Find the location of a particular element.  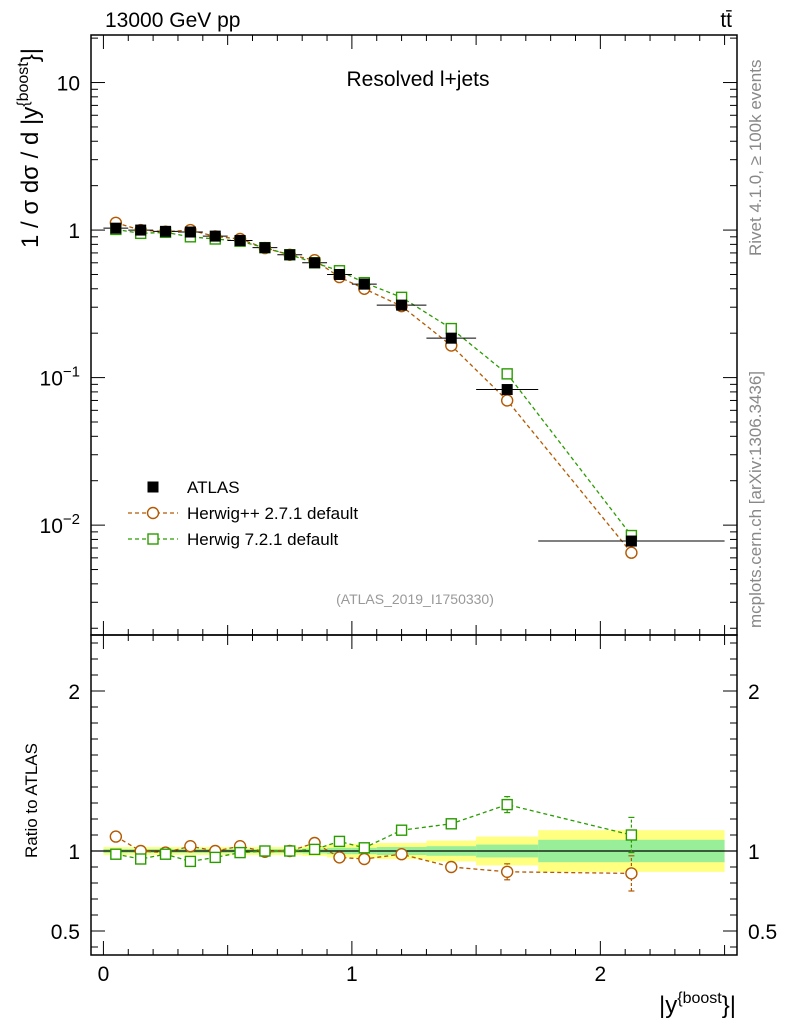

x-axis-title-sup: {boost is located at coordinates (699, 998).